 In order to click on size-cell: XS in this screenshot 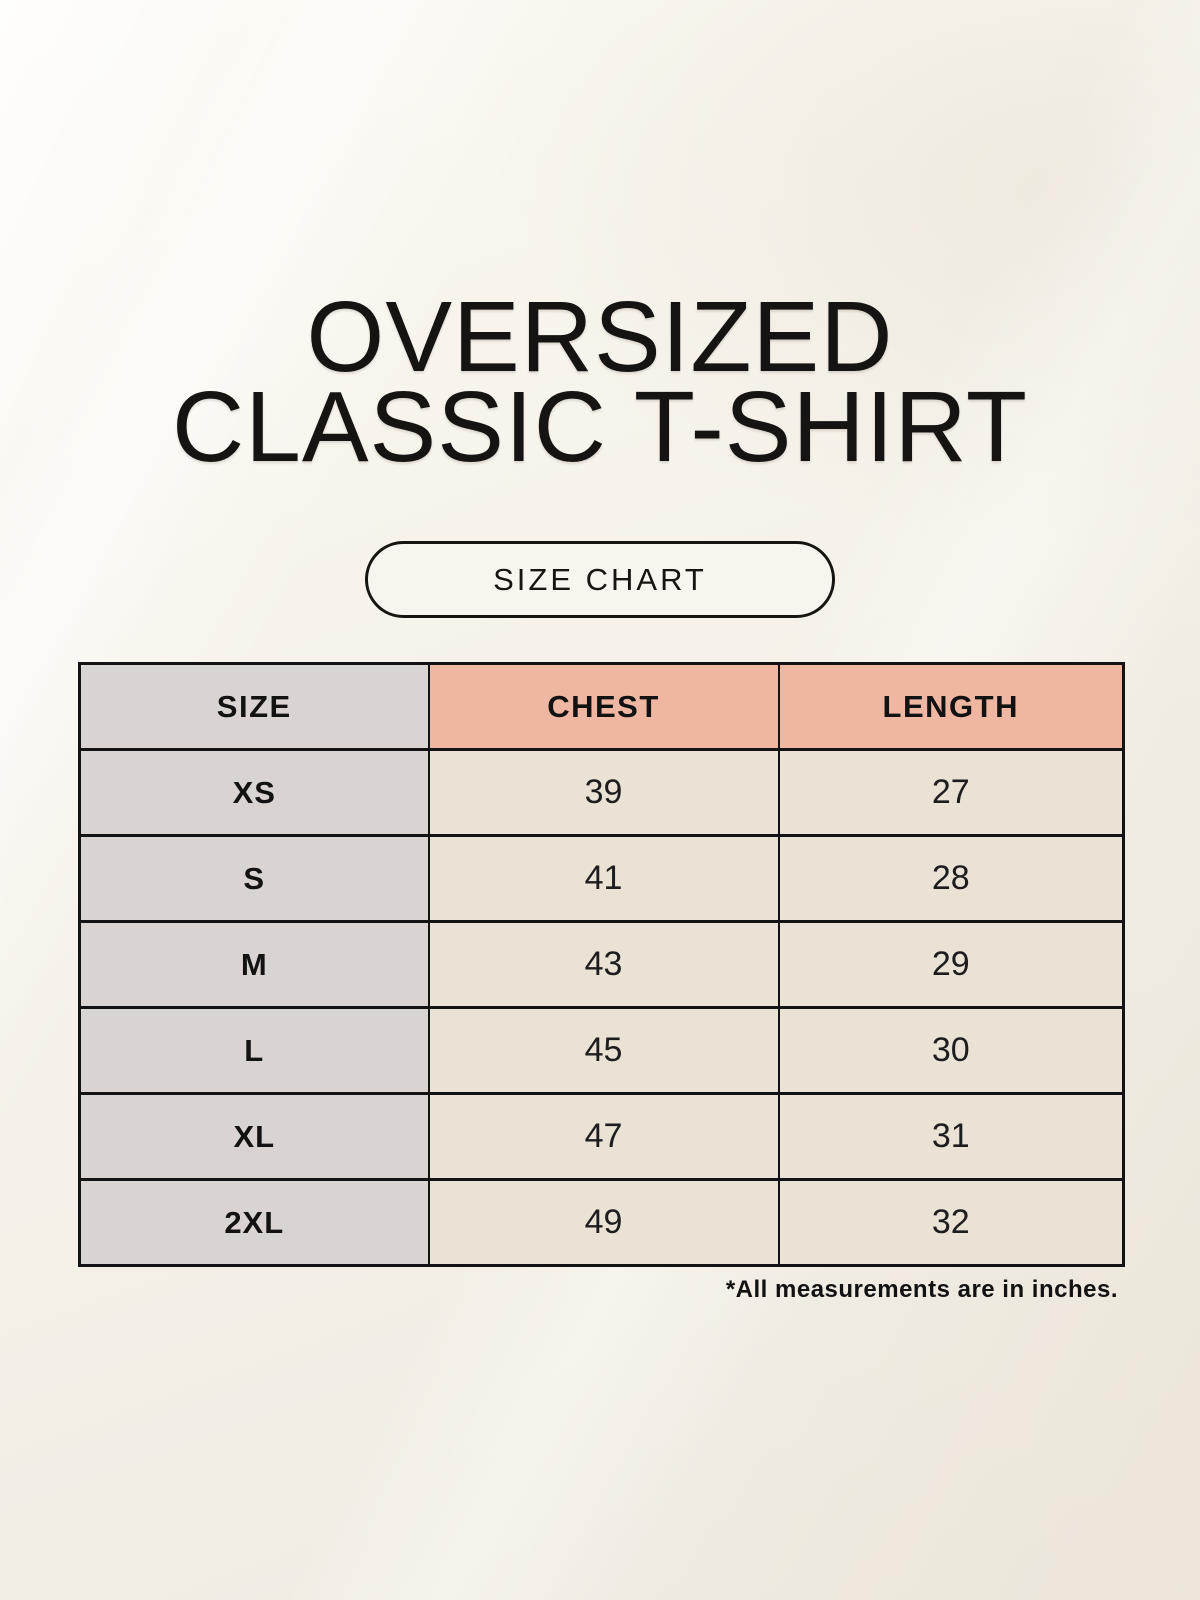, I will do `click(254, 792)`.